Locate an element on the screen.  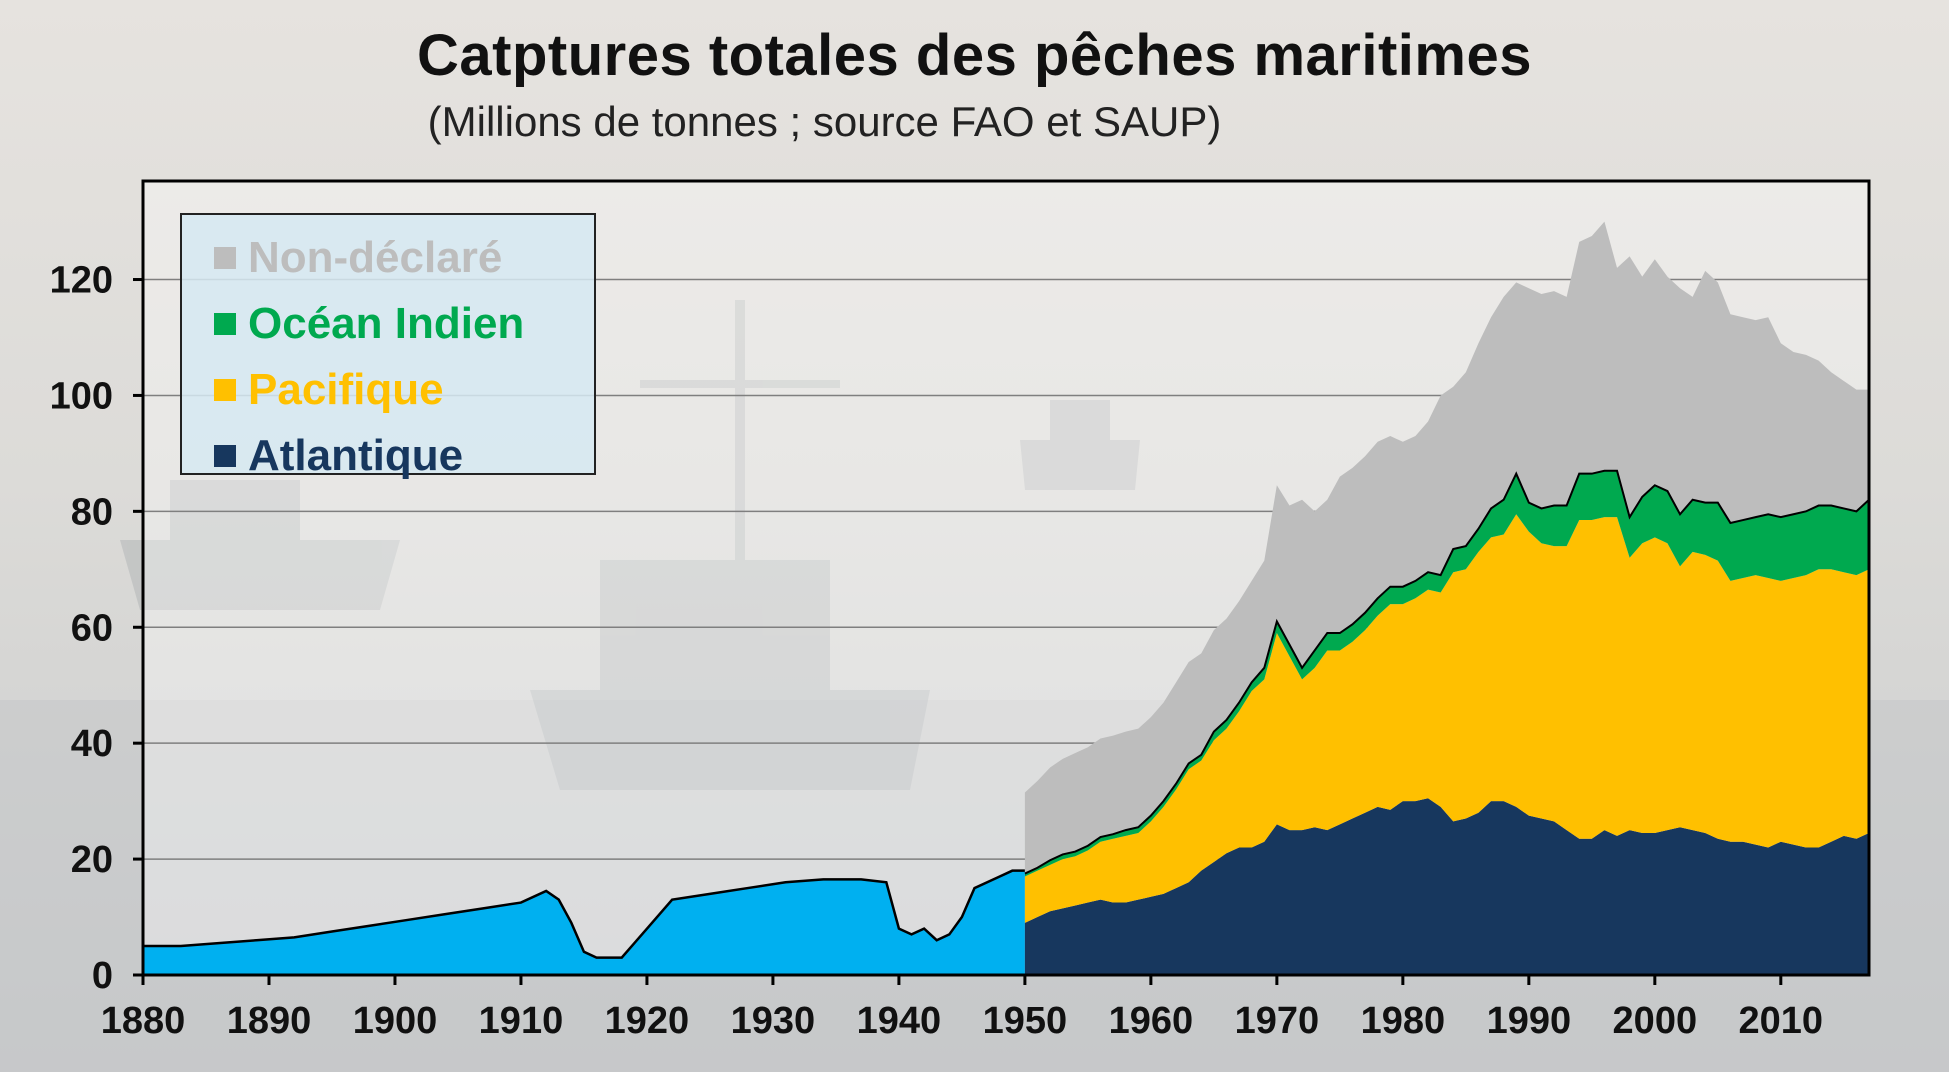
y-tick-label: 60 is located at coordinates (92, 628).